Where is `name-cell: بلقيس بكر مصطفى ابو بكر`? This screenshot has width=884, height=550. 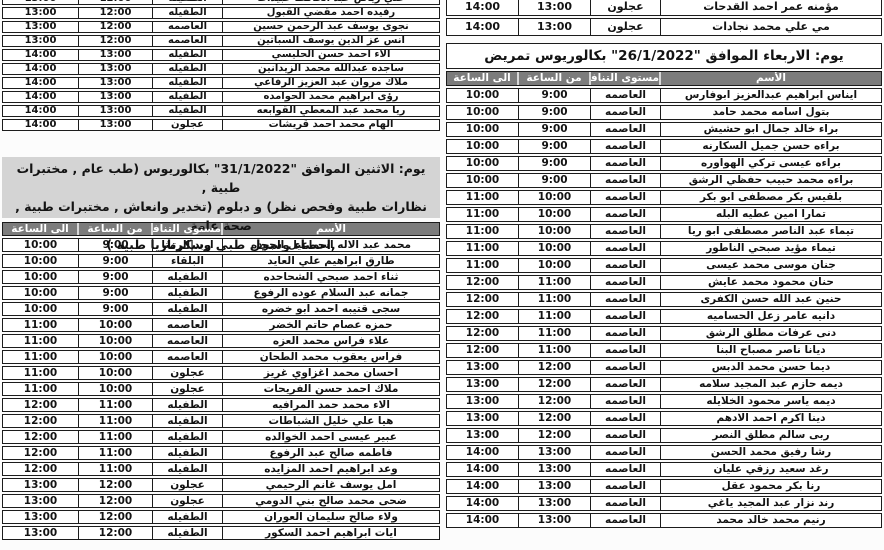
name-cell: بلقيس بكر مصطفى ابو بكر is located at coordinates (771, 197).